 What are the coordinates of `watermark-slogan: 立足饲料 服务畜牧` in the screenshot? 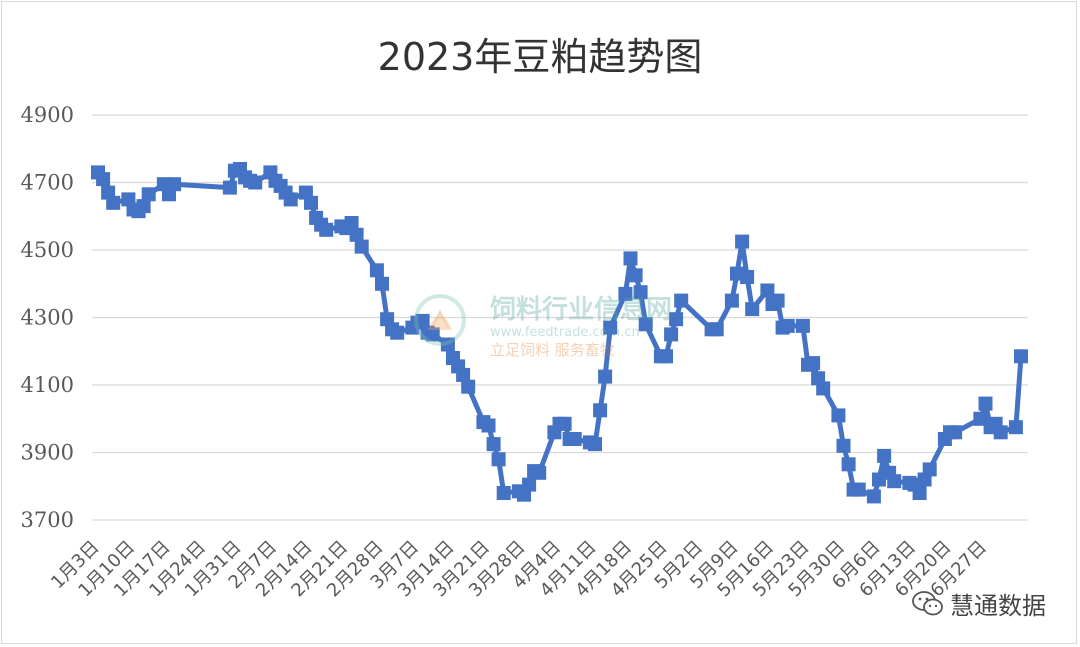 It's located at (552, 350).